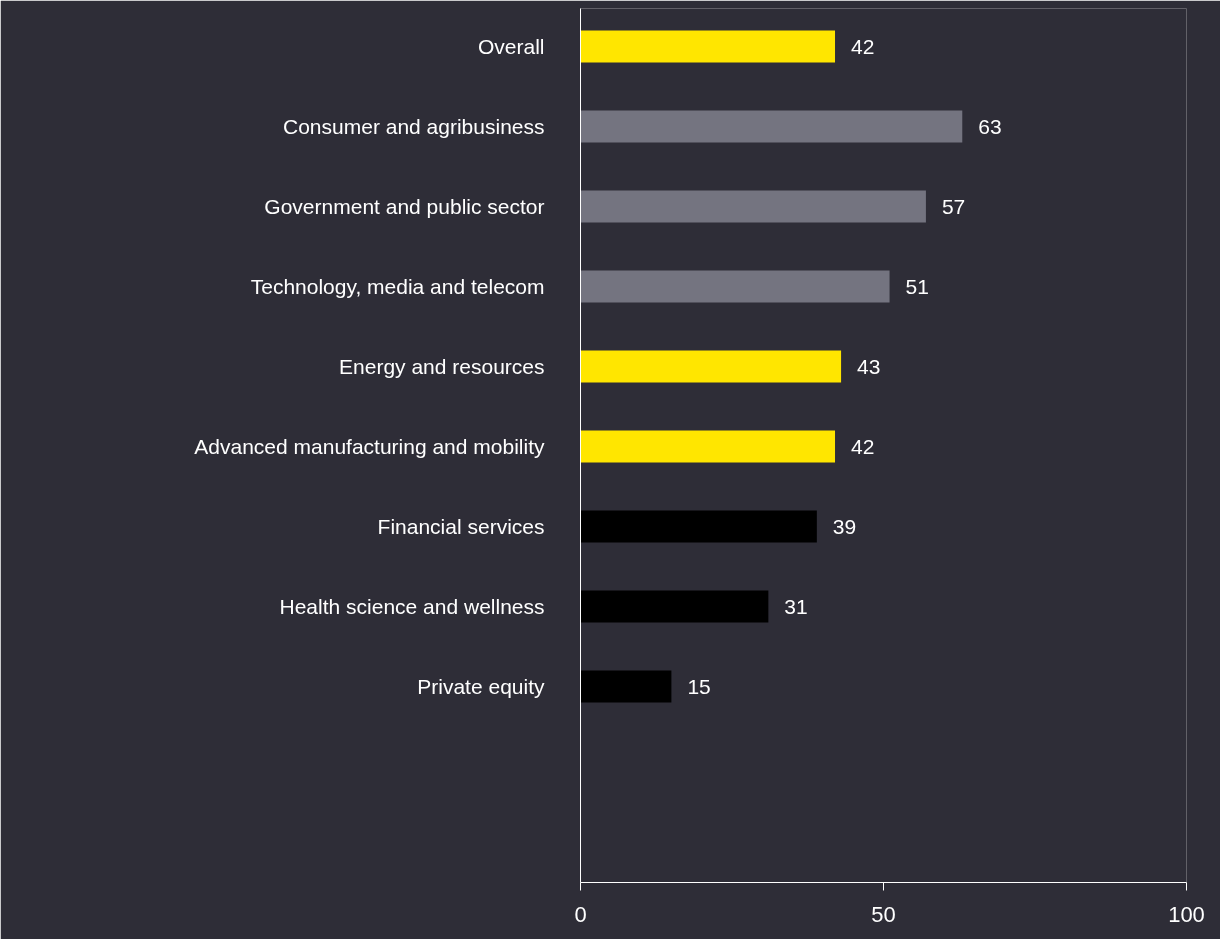 This screenshot has height=939, width=1220. What do you see at coordinates (397, 286) in the screenshot?
I see `y-tick-label: Technology, media and telecom` at bounding box center [397, 286].